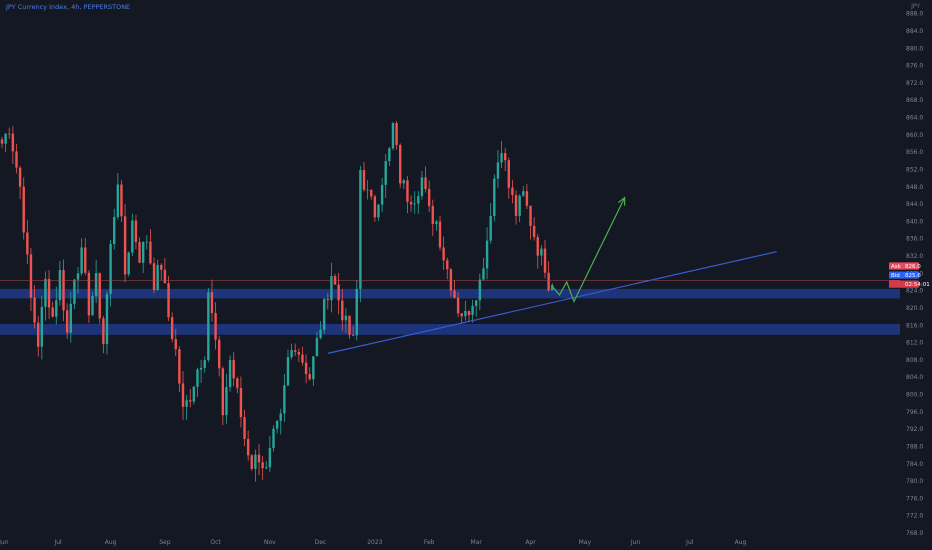 The image size is (932, 550). Describe the element at coordinates (914, 360) in the screenshot. I see `y-tick-label: 808.0` at that location.